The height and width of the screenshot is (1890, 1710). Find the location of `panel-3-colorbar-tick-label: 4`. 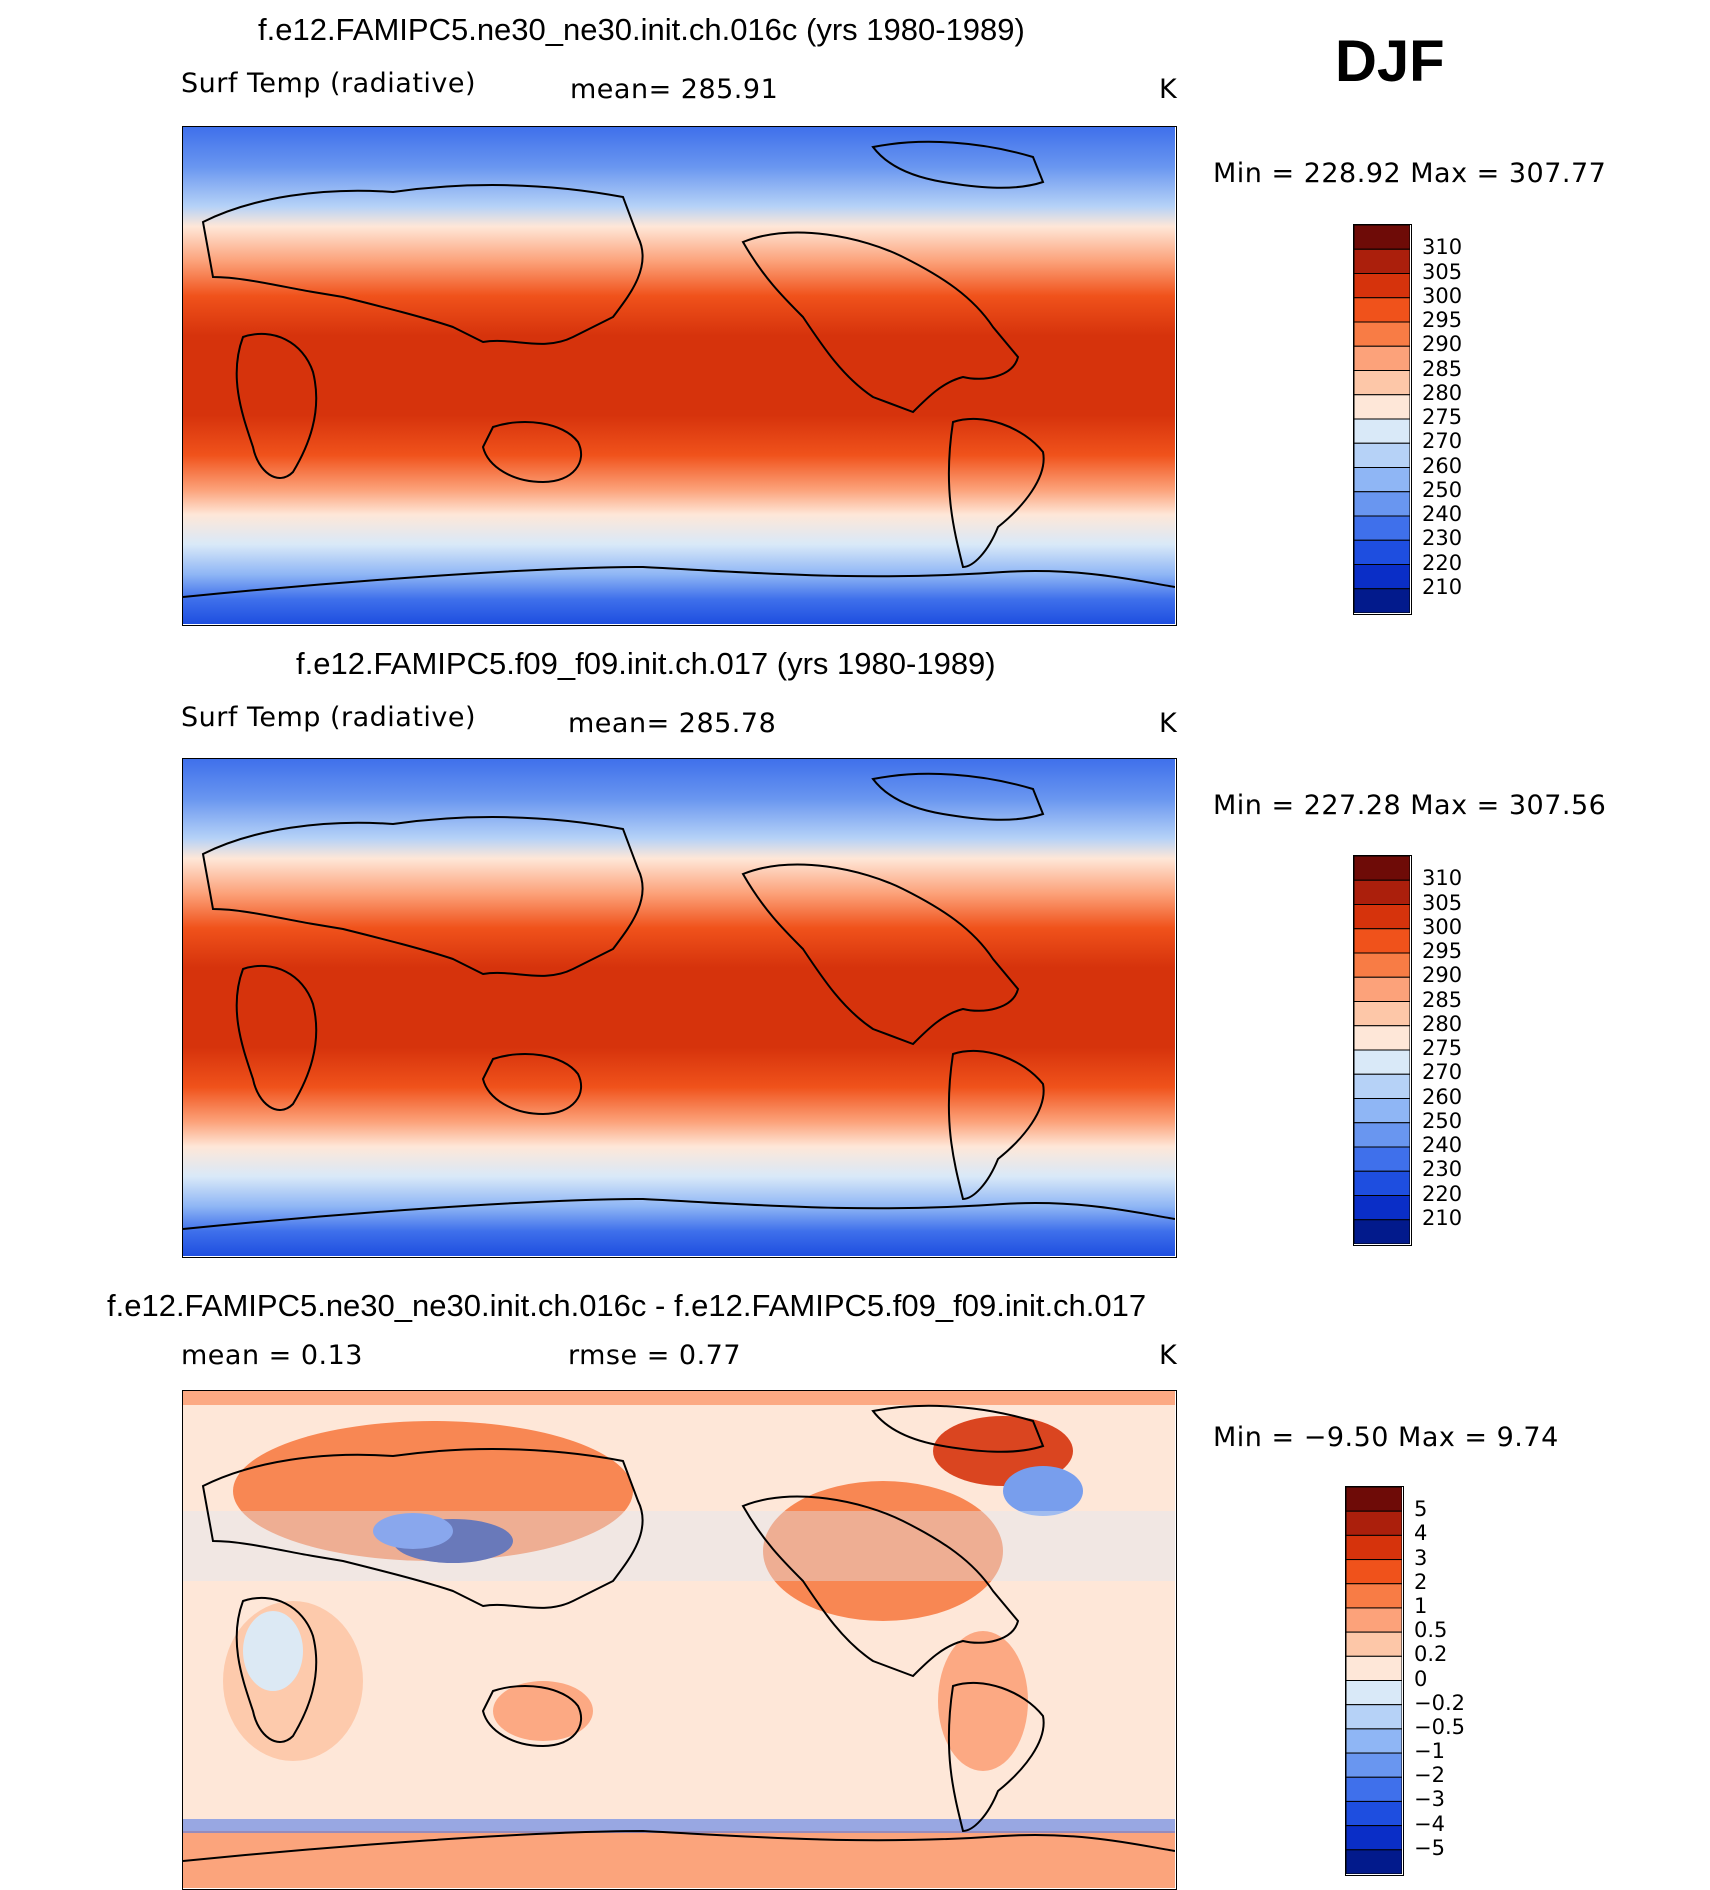

panel-3-colorbar-tick-label: 4 is located at coordinates (1421, 1533).